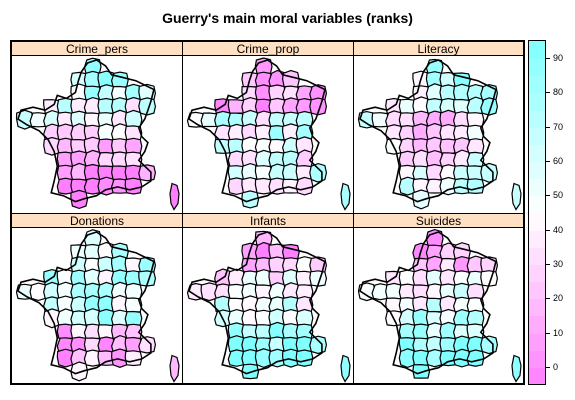 The image size is (575, 400). I want to click on color-key-tick-label: 90, so click(558, 58).